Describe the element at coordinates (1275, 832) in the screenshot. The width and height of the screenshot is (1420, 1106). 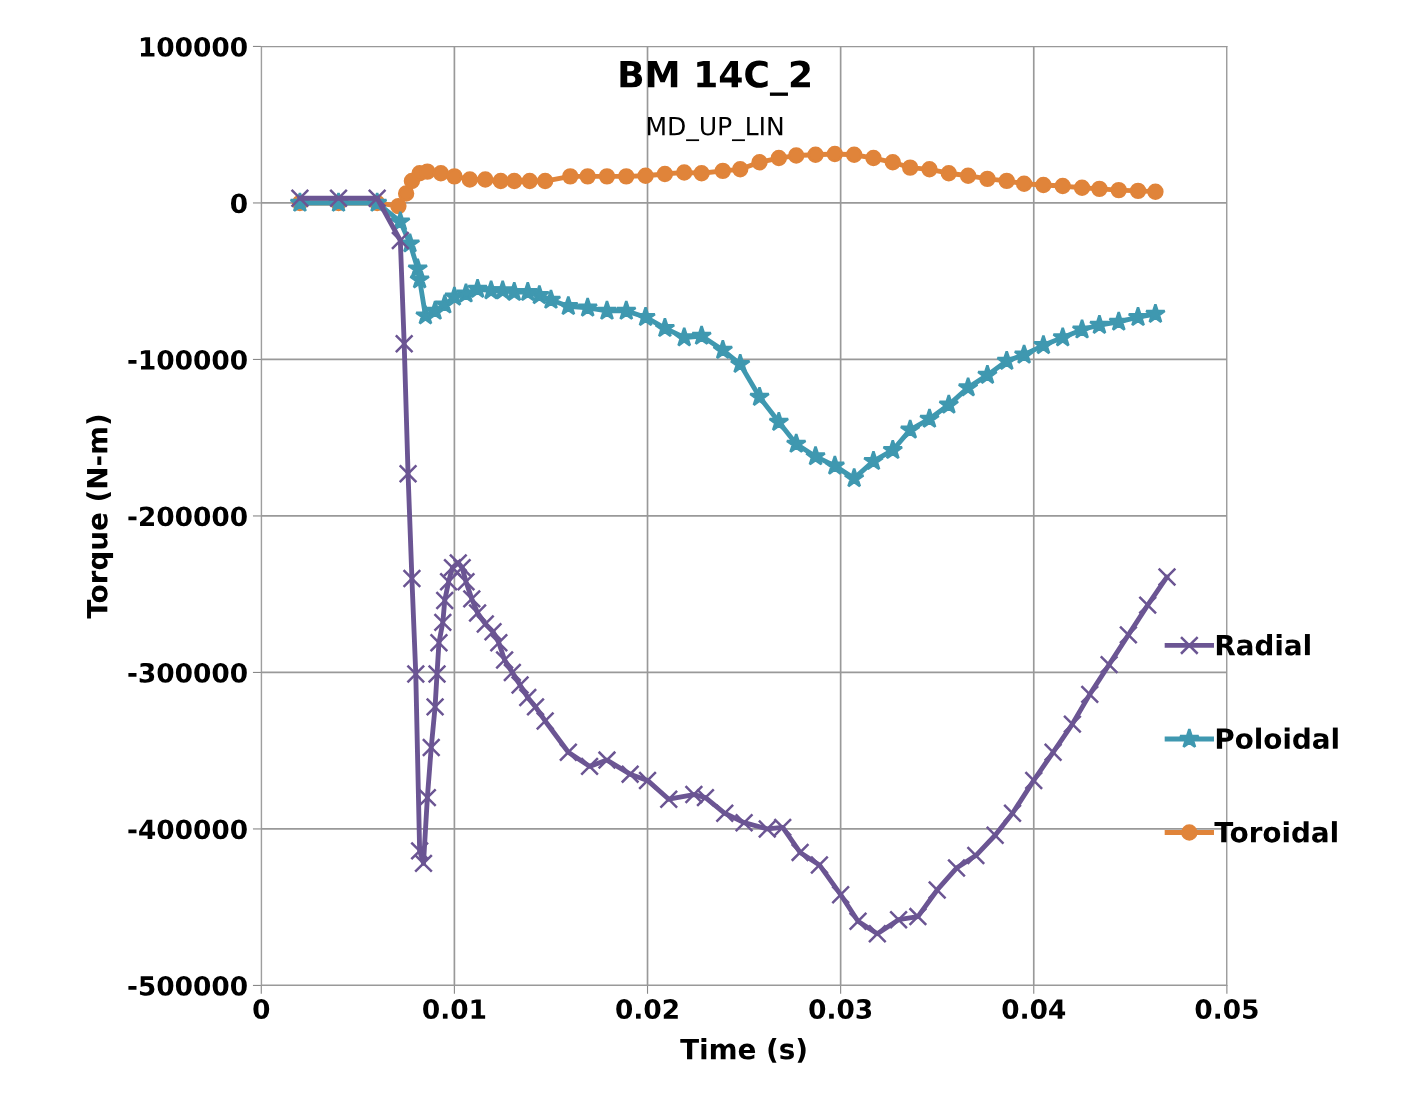
I see `legend-label: Toroidal` at that location.